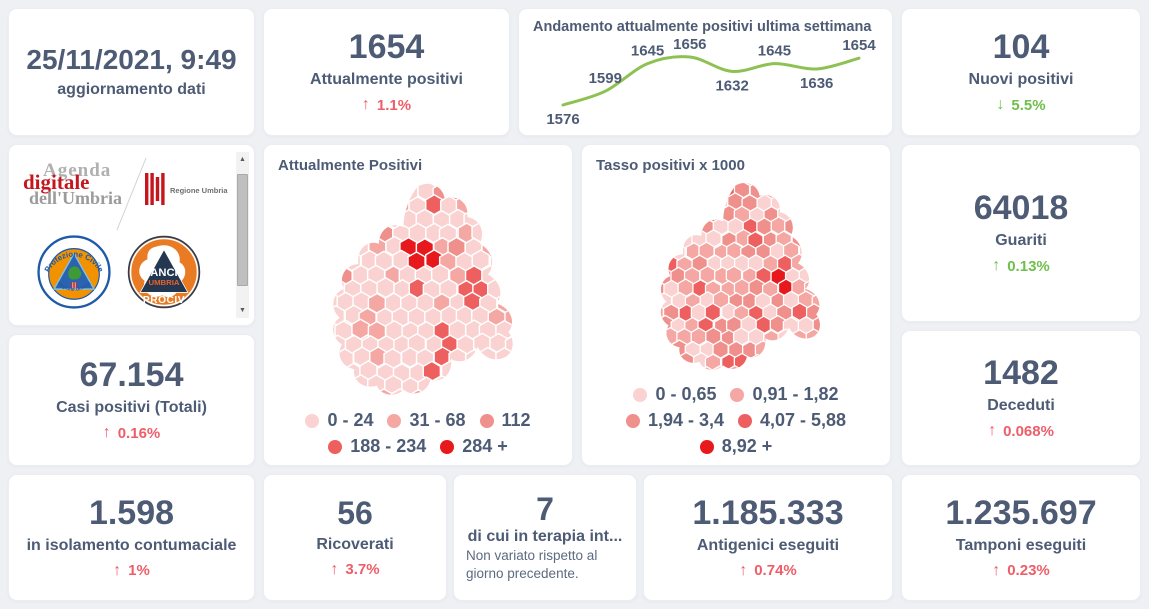  What do you see at coordinates (199, 190) in the screenshot?
I see `svg-text: Regione Umbria` at bounding box center [199, 190].